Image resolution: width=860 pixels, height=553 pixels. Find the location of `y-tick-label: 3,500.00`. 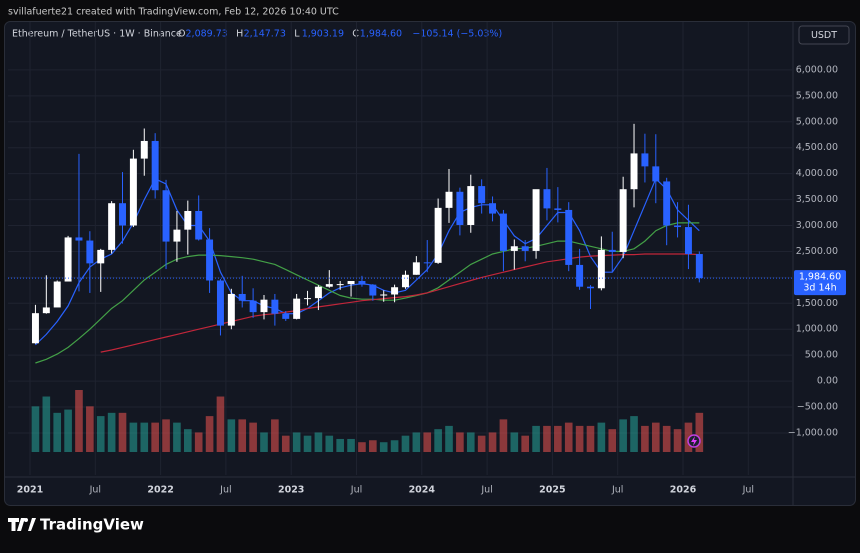

y-tick-label: 3,500.00 is located at coordinates (817, 199).